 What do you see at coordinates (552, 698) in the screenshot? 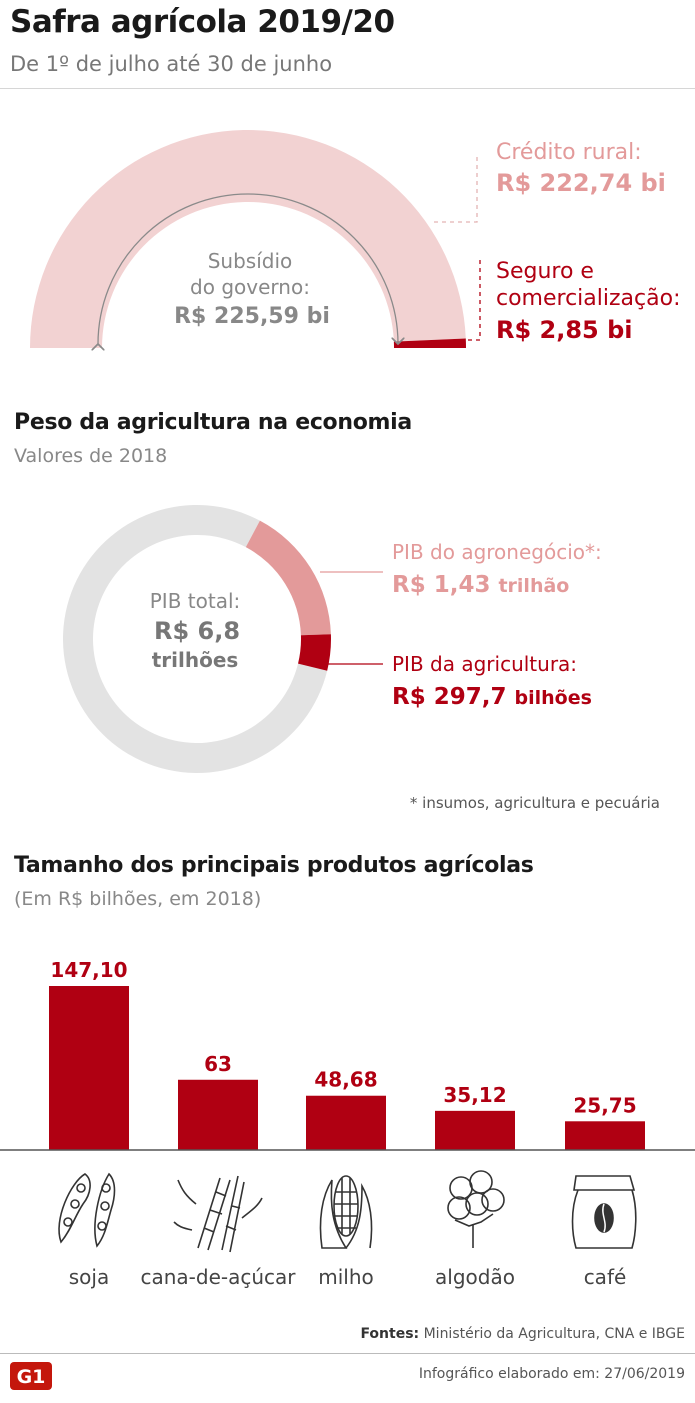
I see `agri-unit: bilhões` at bounding box center [552, 698].